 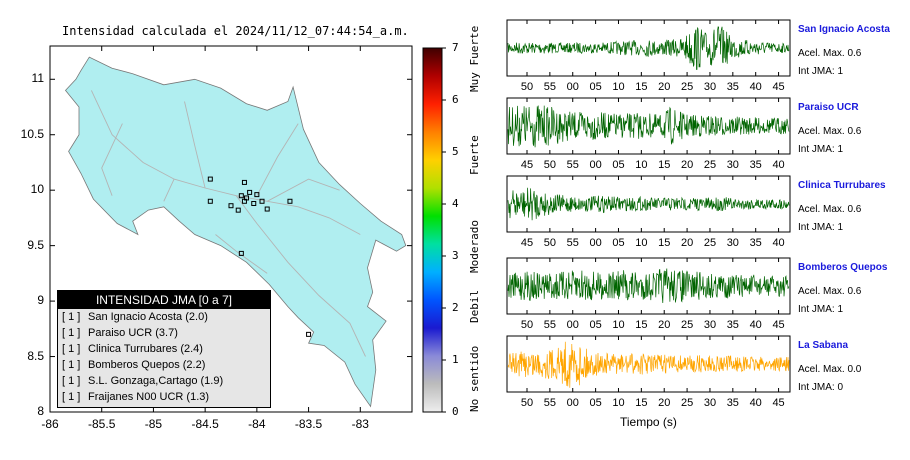 I want to click on legend-row-text: Paraiso UCR (3.7), so click(x=133, y=333).